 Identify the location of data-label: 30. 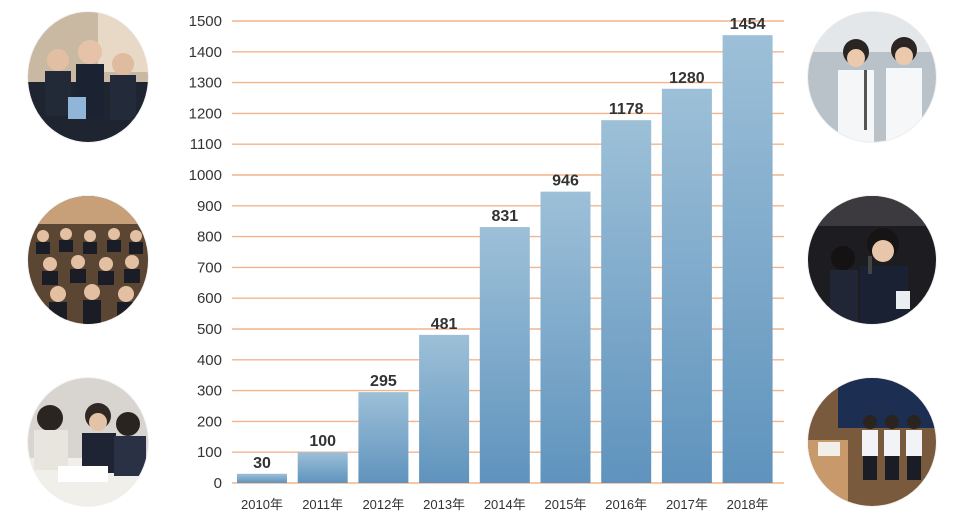
(262, 463).